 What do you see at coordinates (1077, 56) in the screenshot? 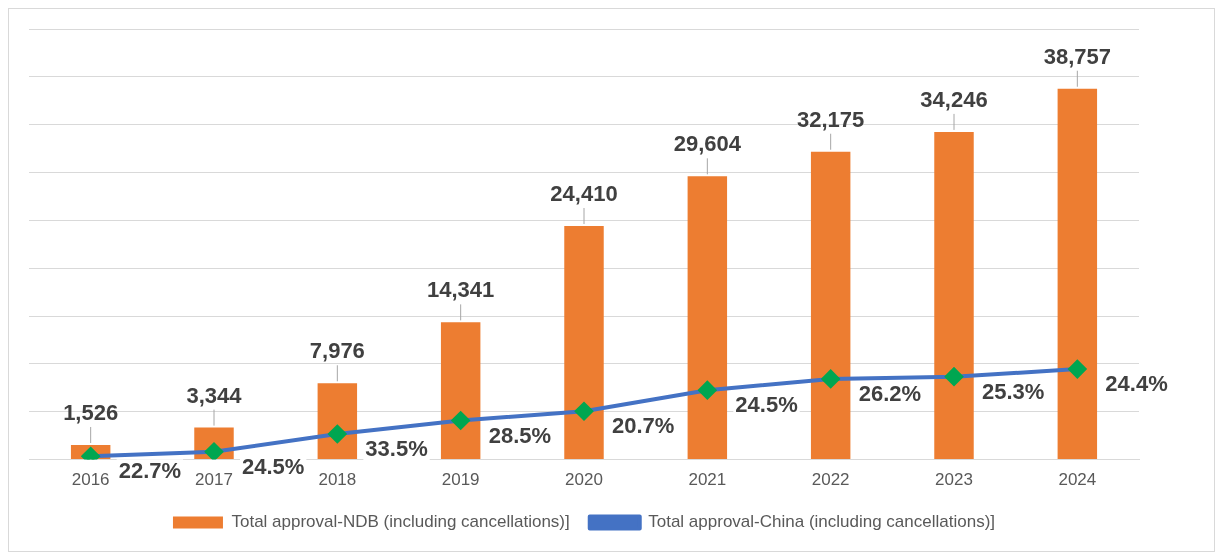
I see `data-label: 38,757` at bounding box center [1077, 56].